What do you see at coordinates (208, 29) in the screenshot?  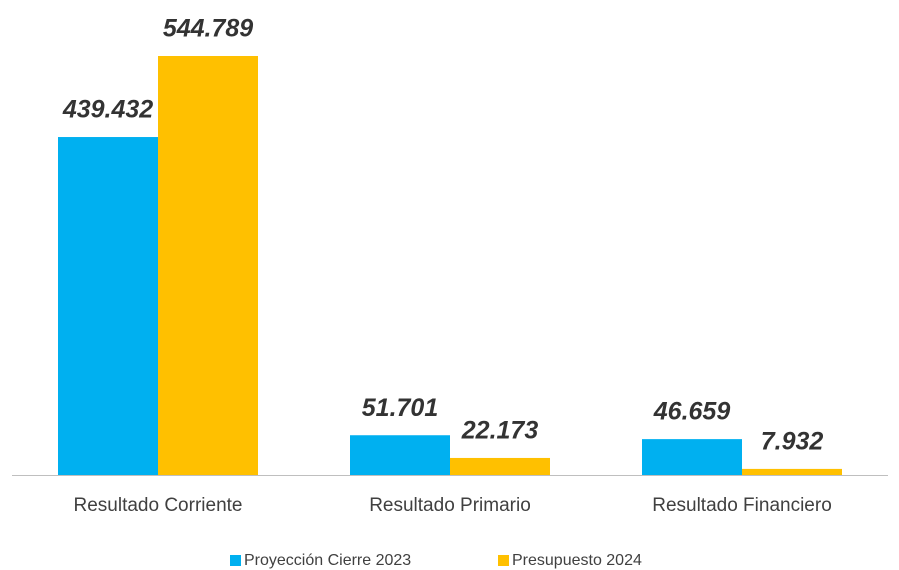 I see `value-label: 544.789` at bounding box center [208, 29].